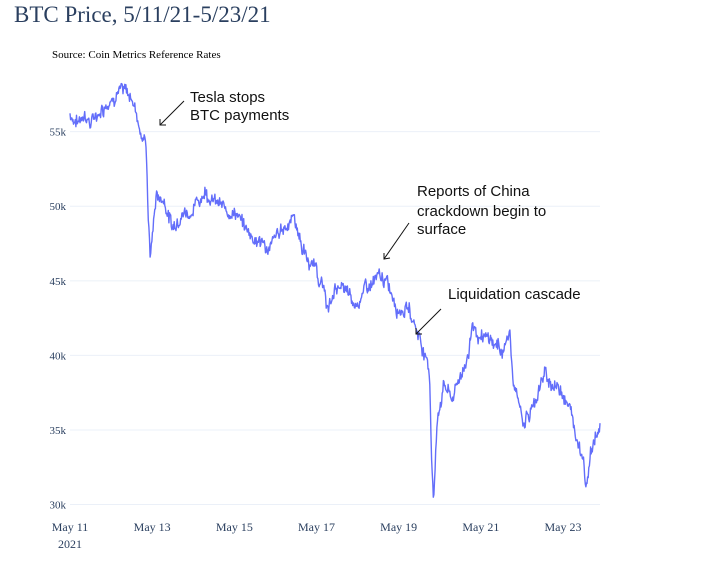 The image size is (702, 571). What do you see at coordinates (473, 191) in the screenshot?
I see `annotation-china-line-1: Reports of China` at bounding box center [473, 191].